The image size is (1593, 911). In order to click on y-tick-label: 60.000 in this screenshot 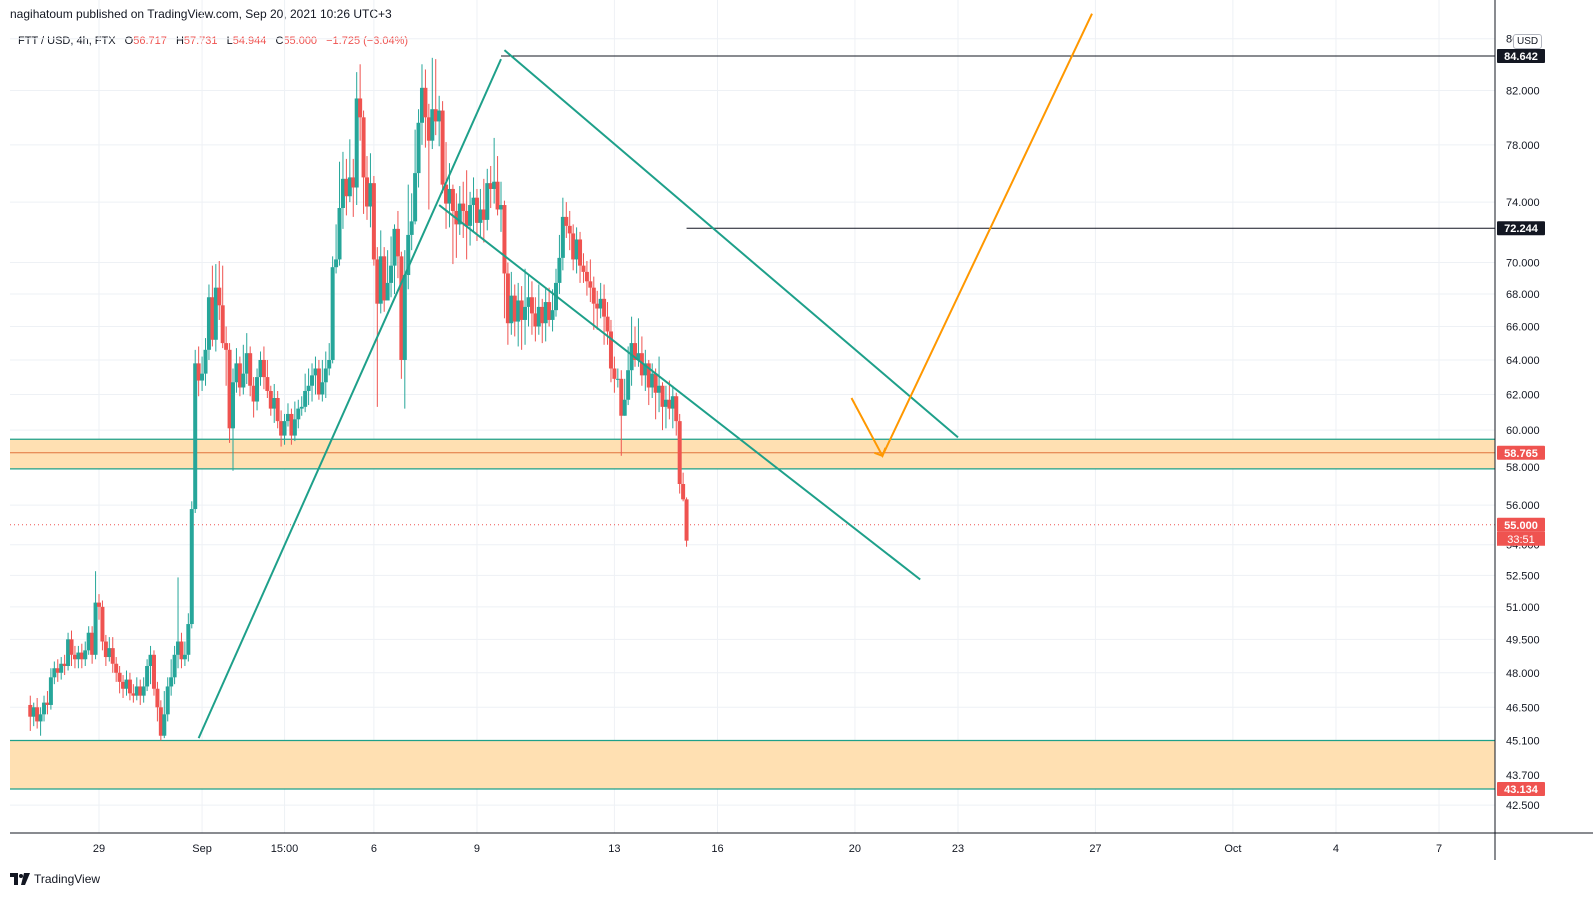, I will do `click(1523, 431)`.